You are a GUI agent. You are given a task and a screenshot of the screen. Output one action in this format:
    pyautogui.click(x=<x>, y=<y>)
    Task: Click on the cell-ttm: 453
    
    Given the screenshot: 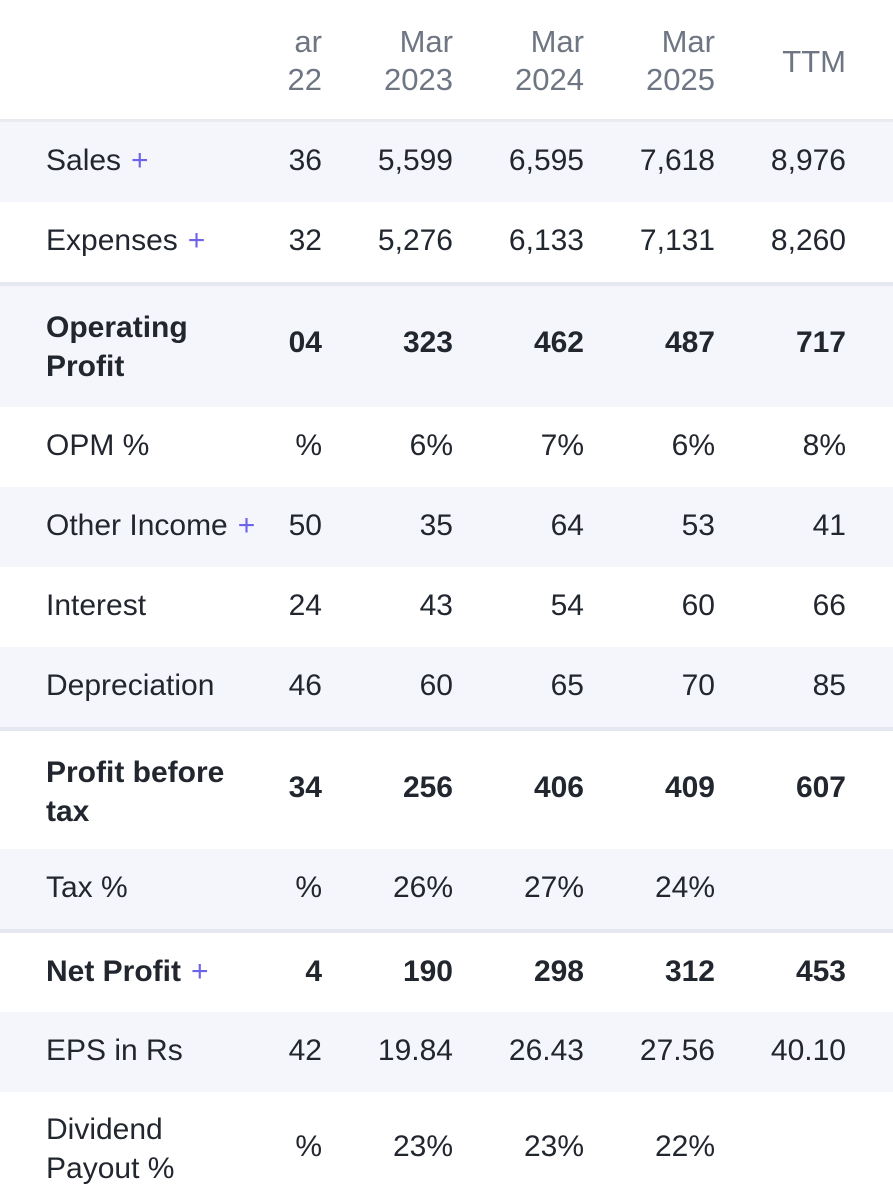 What is the action you would take?
    pyautogui.click(x=820, y=971)
    